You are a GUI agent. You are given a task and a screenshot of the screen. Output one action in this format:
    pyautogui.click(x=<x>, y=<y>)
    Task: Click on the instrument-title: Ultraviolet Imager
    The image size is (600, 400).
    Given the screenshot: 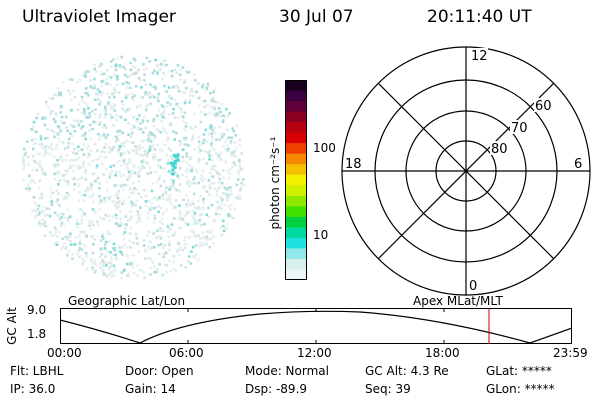 What is the action you would take?
    pyautogui.click(x=99, y=17)
    